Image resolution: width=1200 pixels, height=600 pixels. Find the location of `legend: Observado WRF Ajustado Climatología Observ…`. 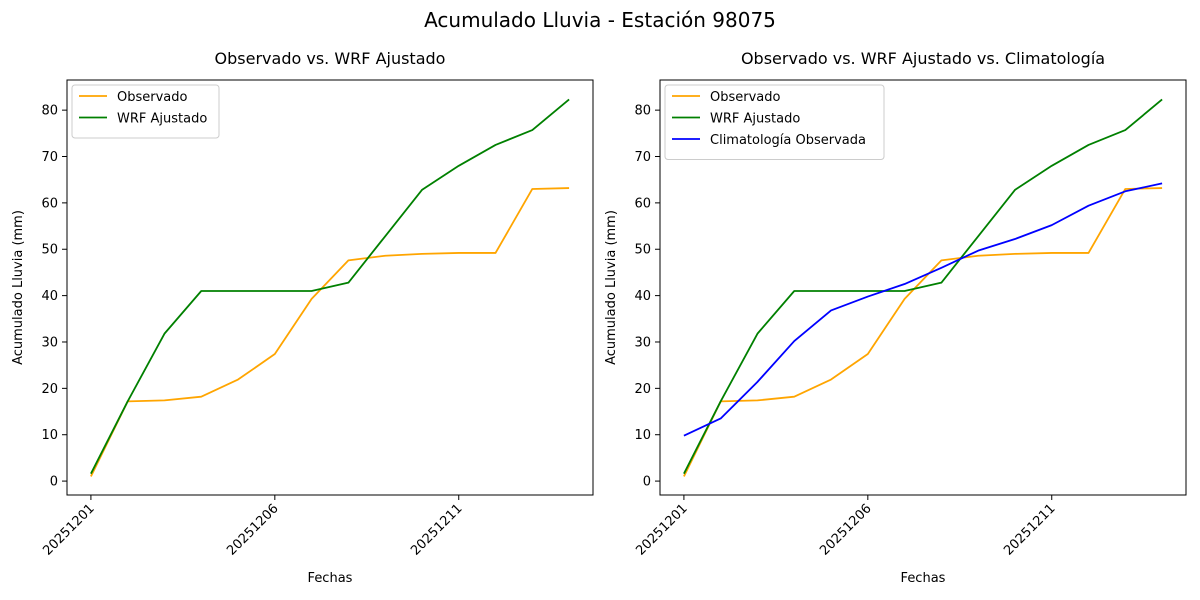

legend: Observado WRF Ajustado Climatología Observ… is located at coordinates (774, 122).